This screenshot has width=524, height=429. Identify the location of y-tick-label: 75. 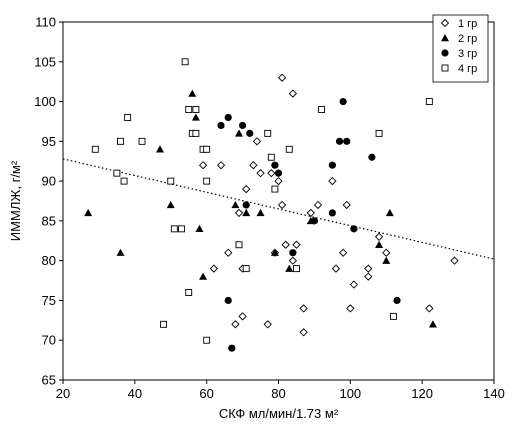
(49, 300).